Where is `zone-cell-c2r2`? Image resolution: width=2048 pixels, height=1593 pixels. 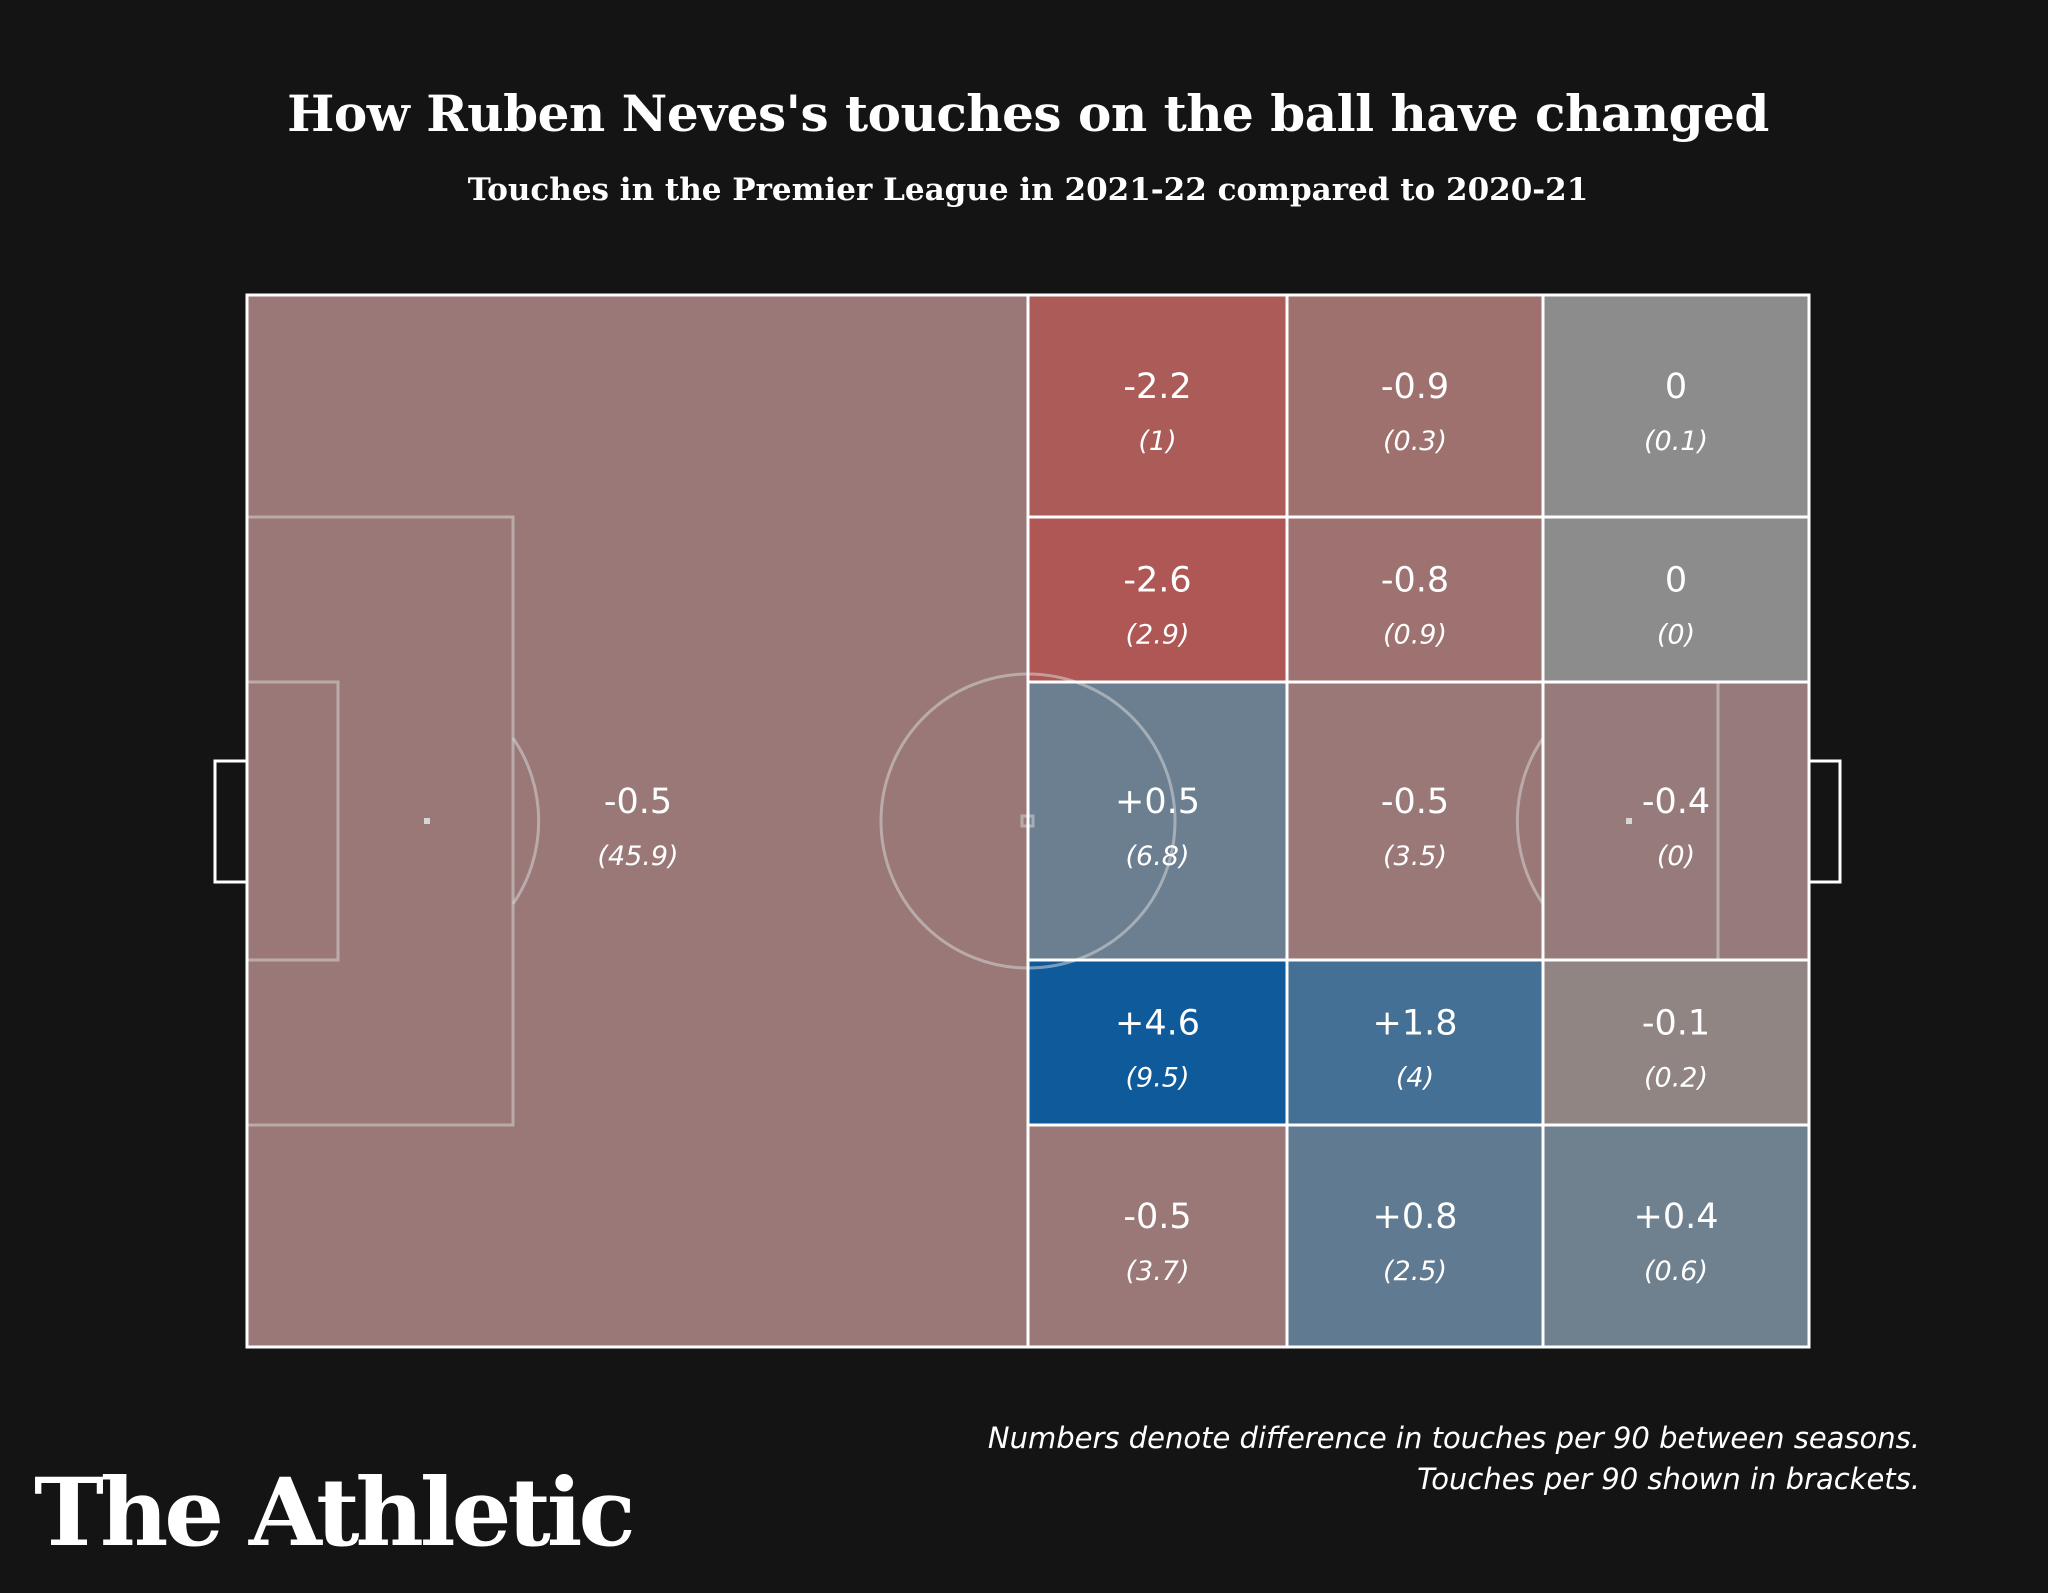 zone-cell-c2r2 is located at coordinates (1415, 599).